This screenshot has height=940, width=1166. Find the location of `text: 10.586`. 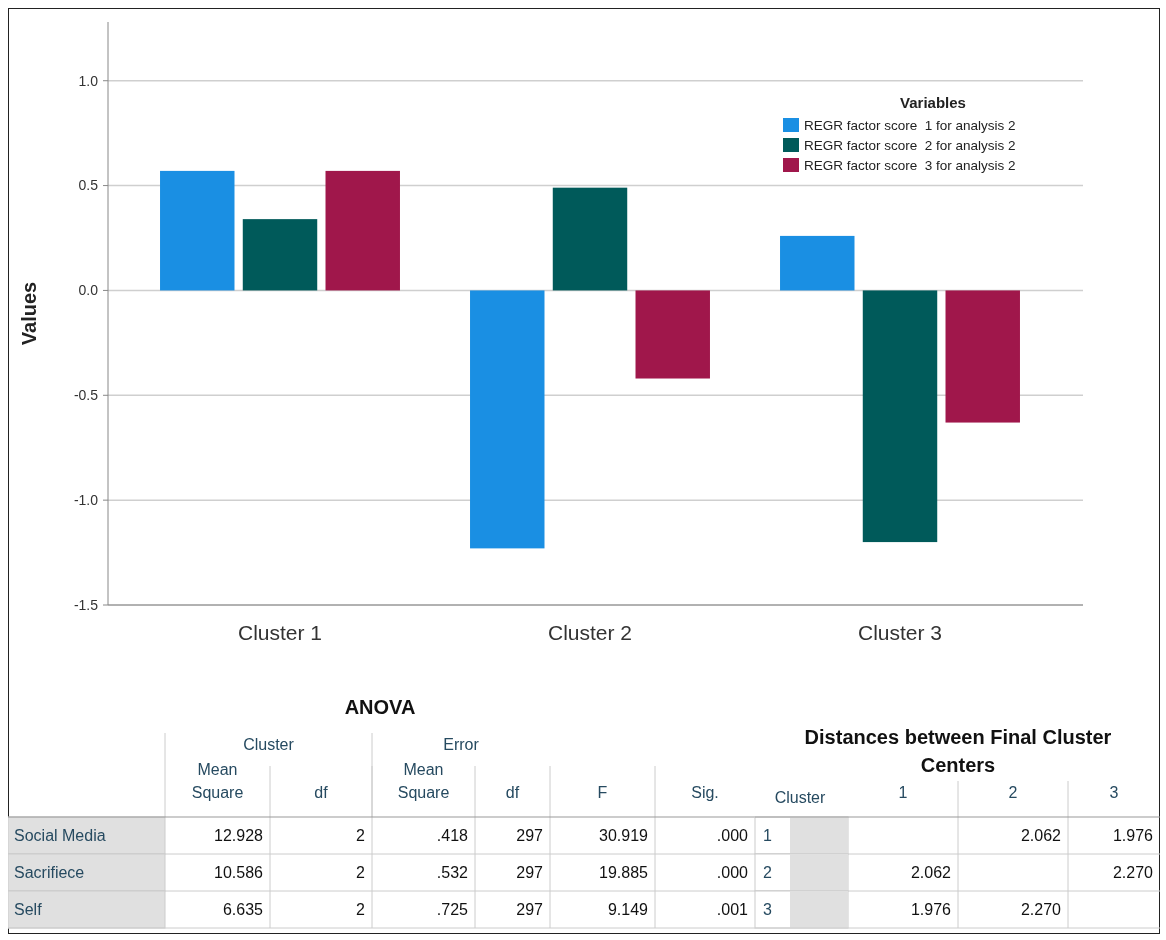

text: 10.586 is located at coordinates (238, 872).